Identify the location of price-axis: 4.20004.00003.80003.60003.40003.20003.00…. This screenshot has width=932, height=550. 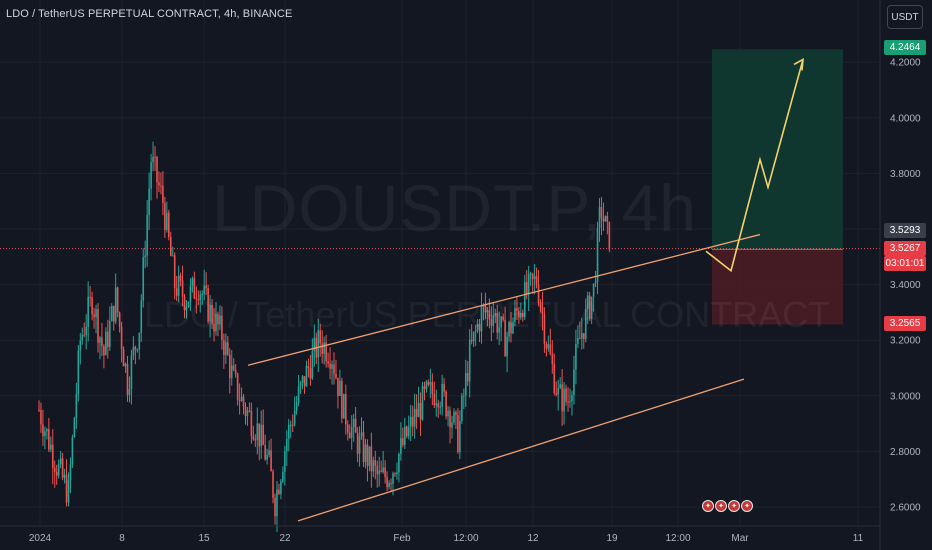
(900, 275).